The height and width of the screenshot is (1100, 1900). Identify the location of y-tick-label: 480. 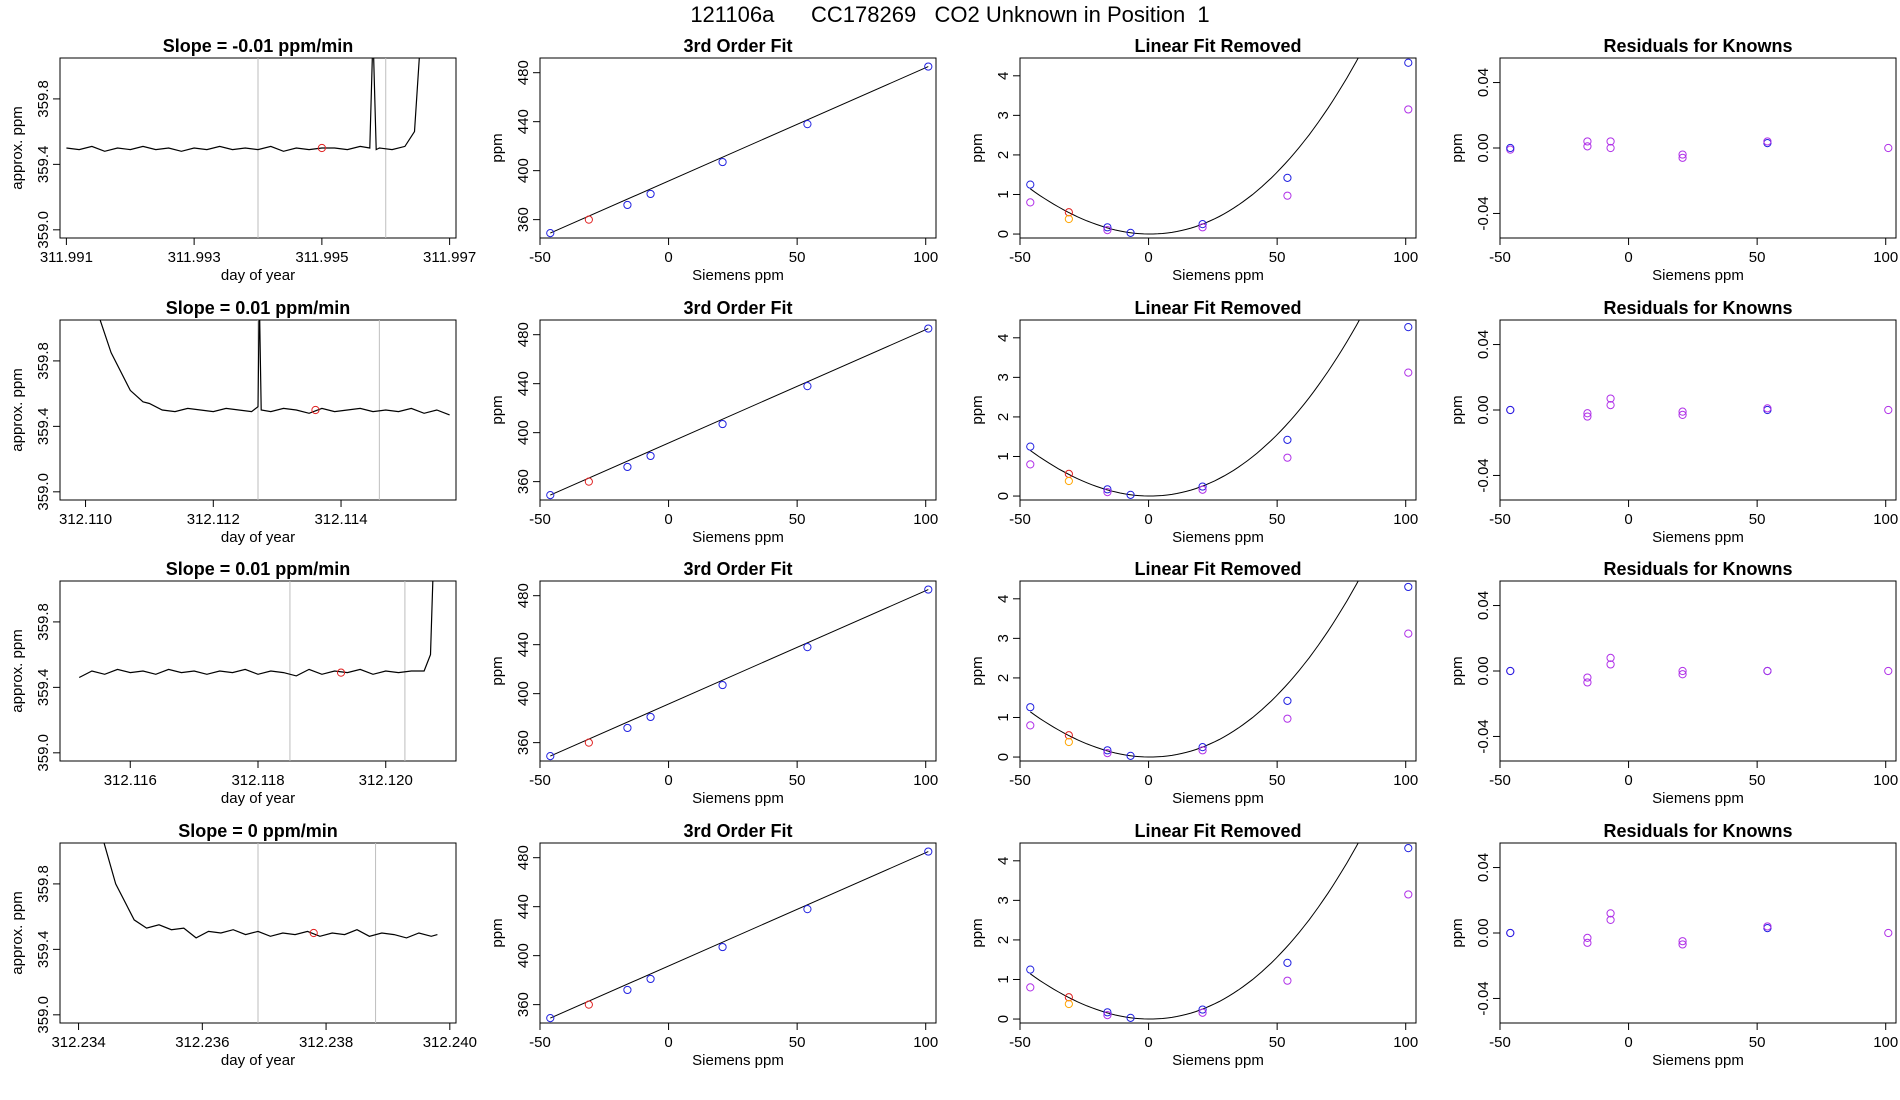
(523, 595).